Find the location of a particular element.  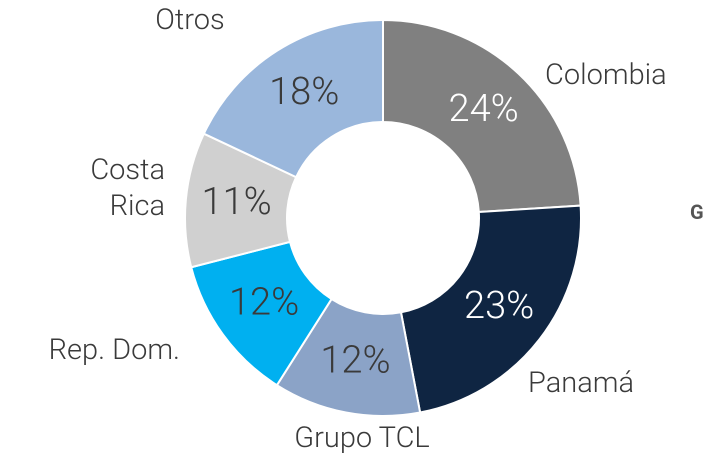

value-label: 18% is located at coordinates (304, 92).